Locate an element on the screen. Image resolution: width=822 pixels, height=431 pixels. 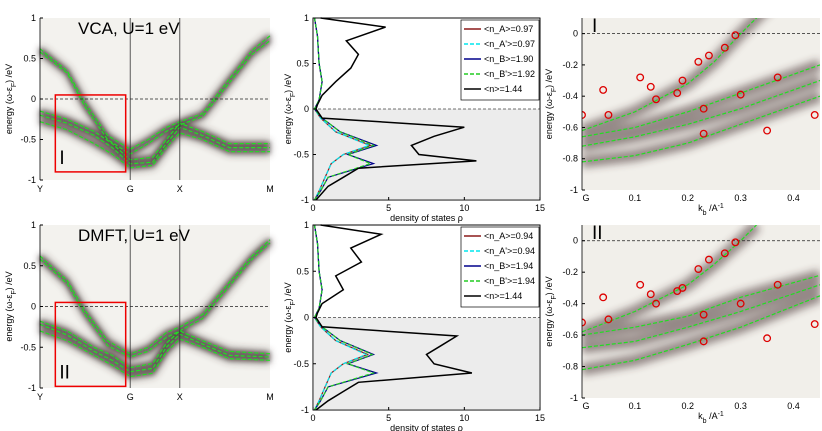
y-tick-label: -0.8 is located at coordinates (570, 367).